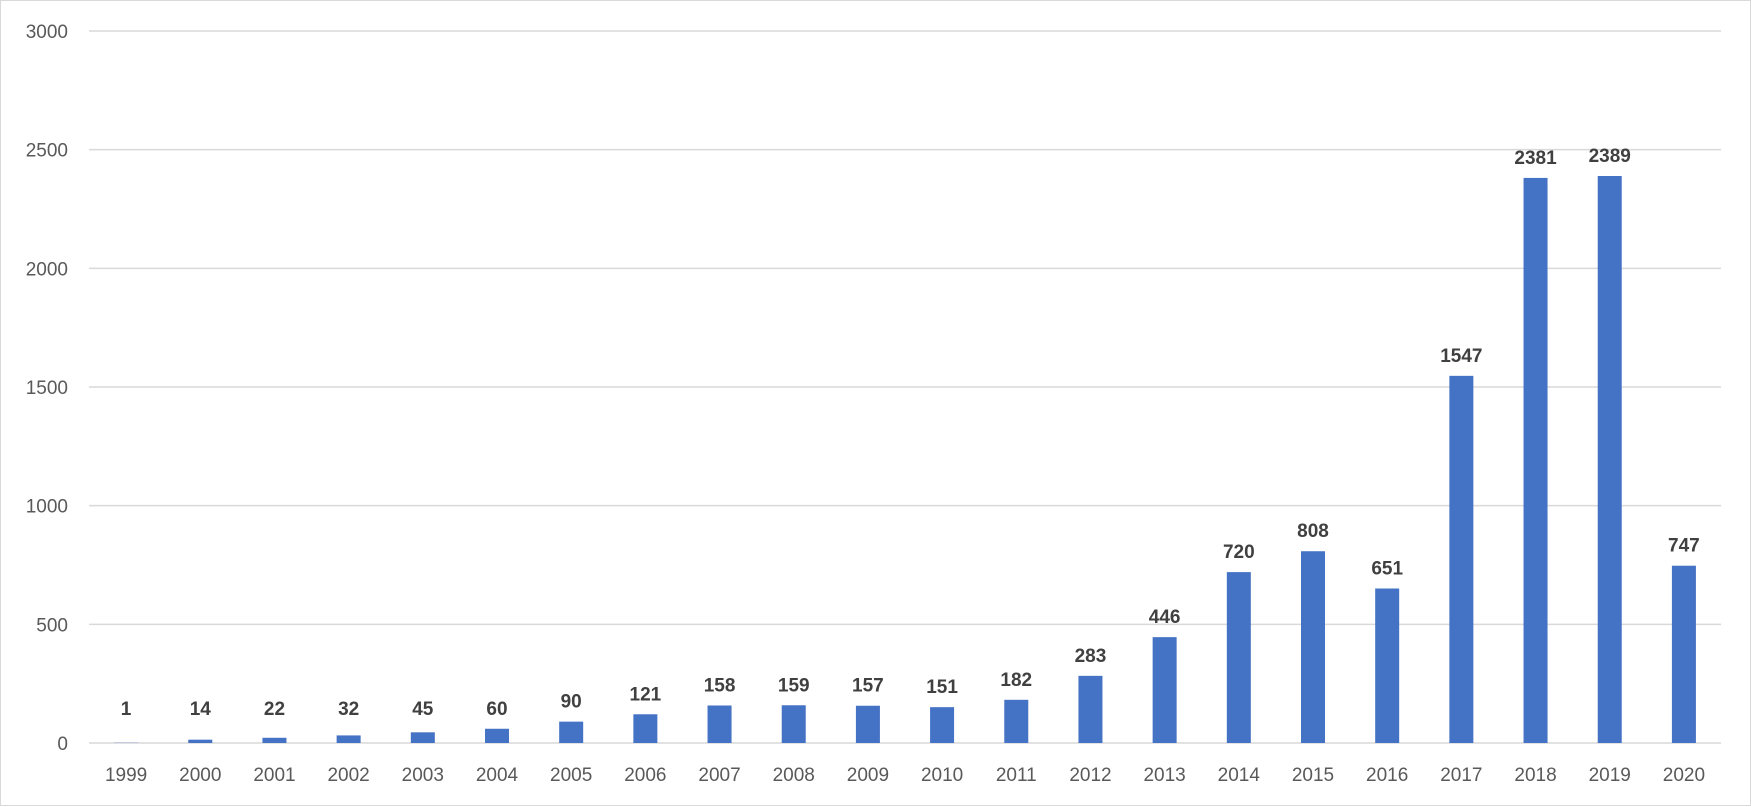 The image size is (1751, 807). I want to click on x-tick-label-2017: 2017, so click(1461, 775).